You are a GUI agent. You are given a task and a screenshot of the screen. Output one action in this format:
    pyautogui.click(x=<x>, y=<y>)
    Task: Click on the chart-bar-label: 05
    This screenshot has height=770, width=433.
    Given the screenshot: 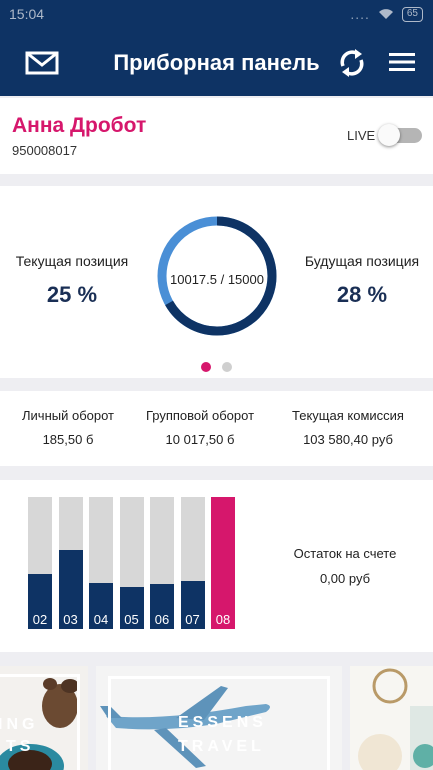 What is the action you would take?
    pyautogui.click(x=131, y=619)
    